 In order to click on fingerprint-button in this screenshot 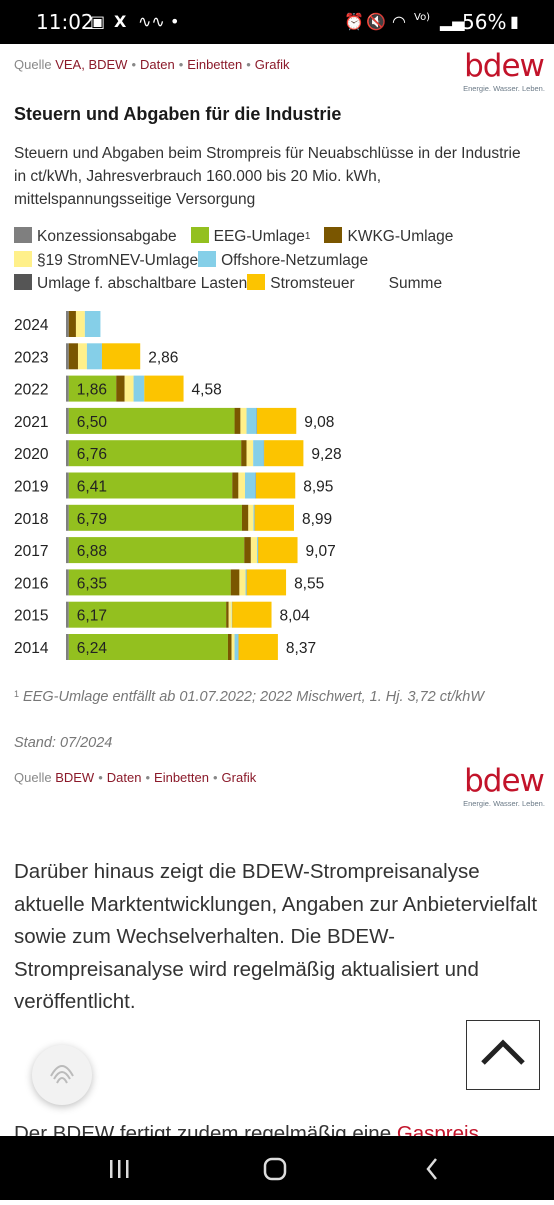, I will do `click(62, 1075)`.